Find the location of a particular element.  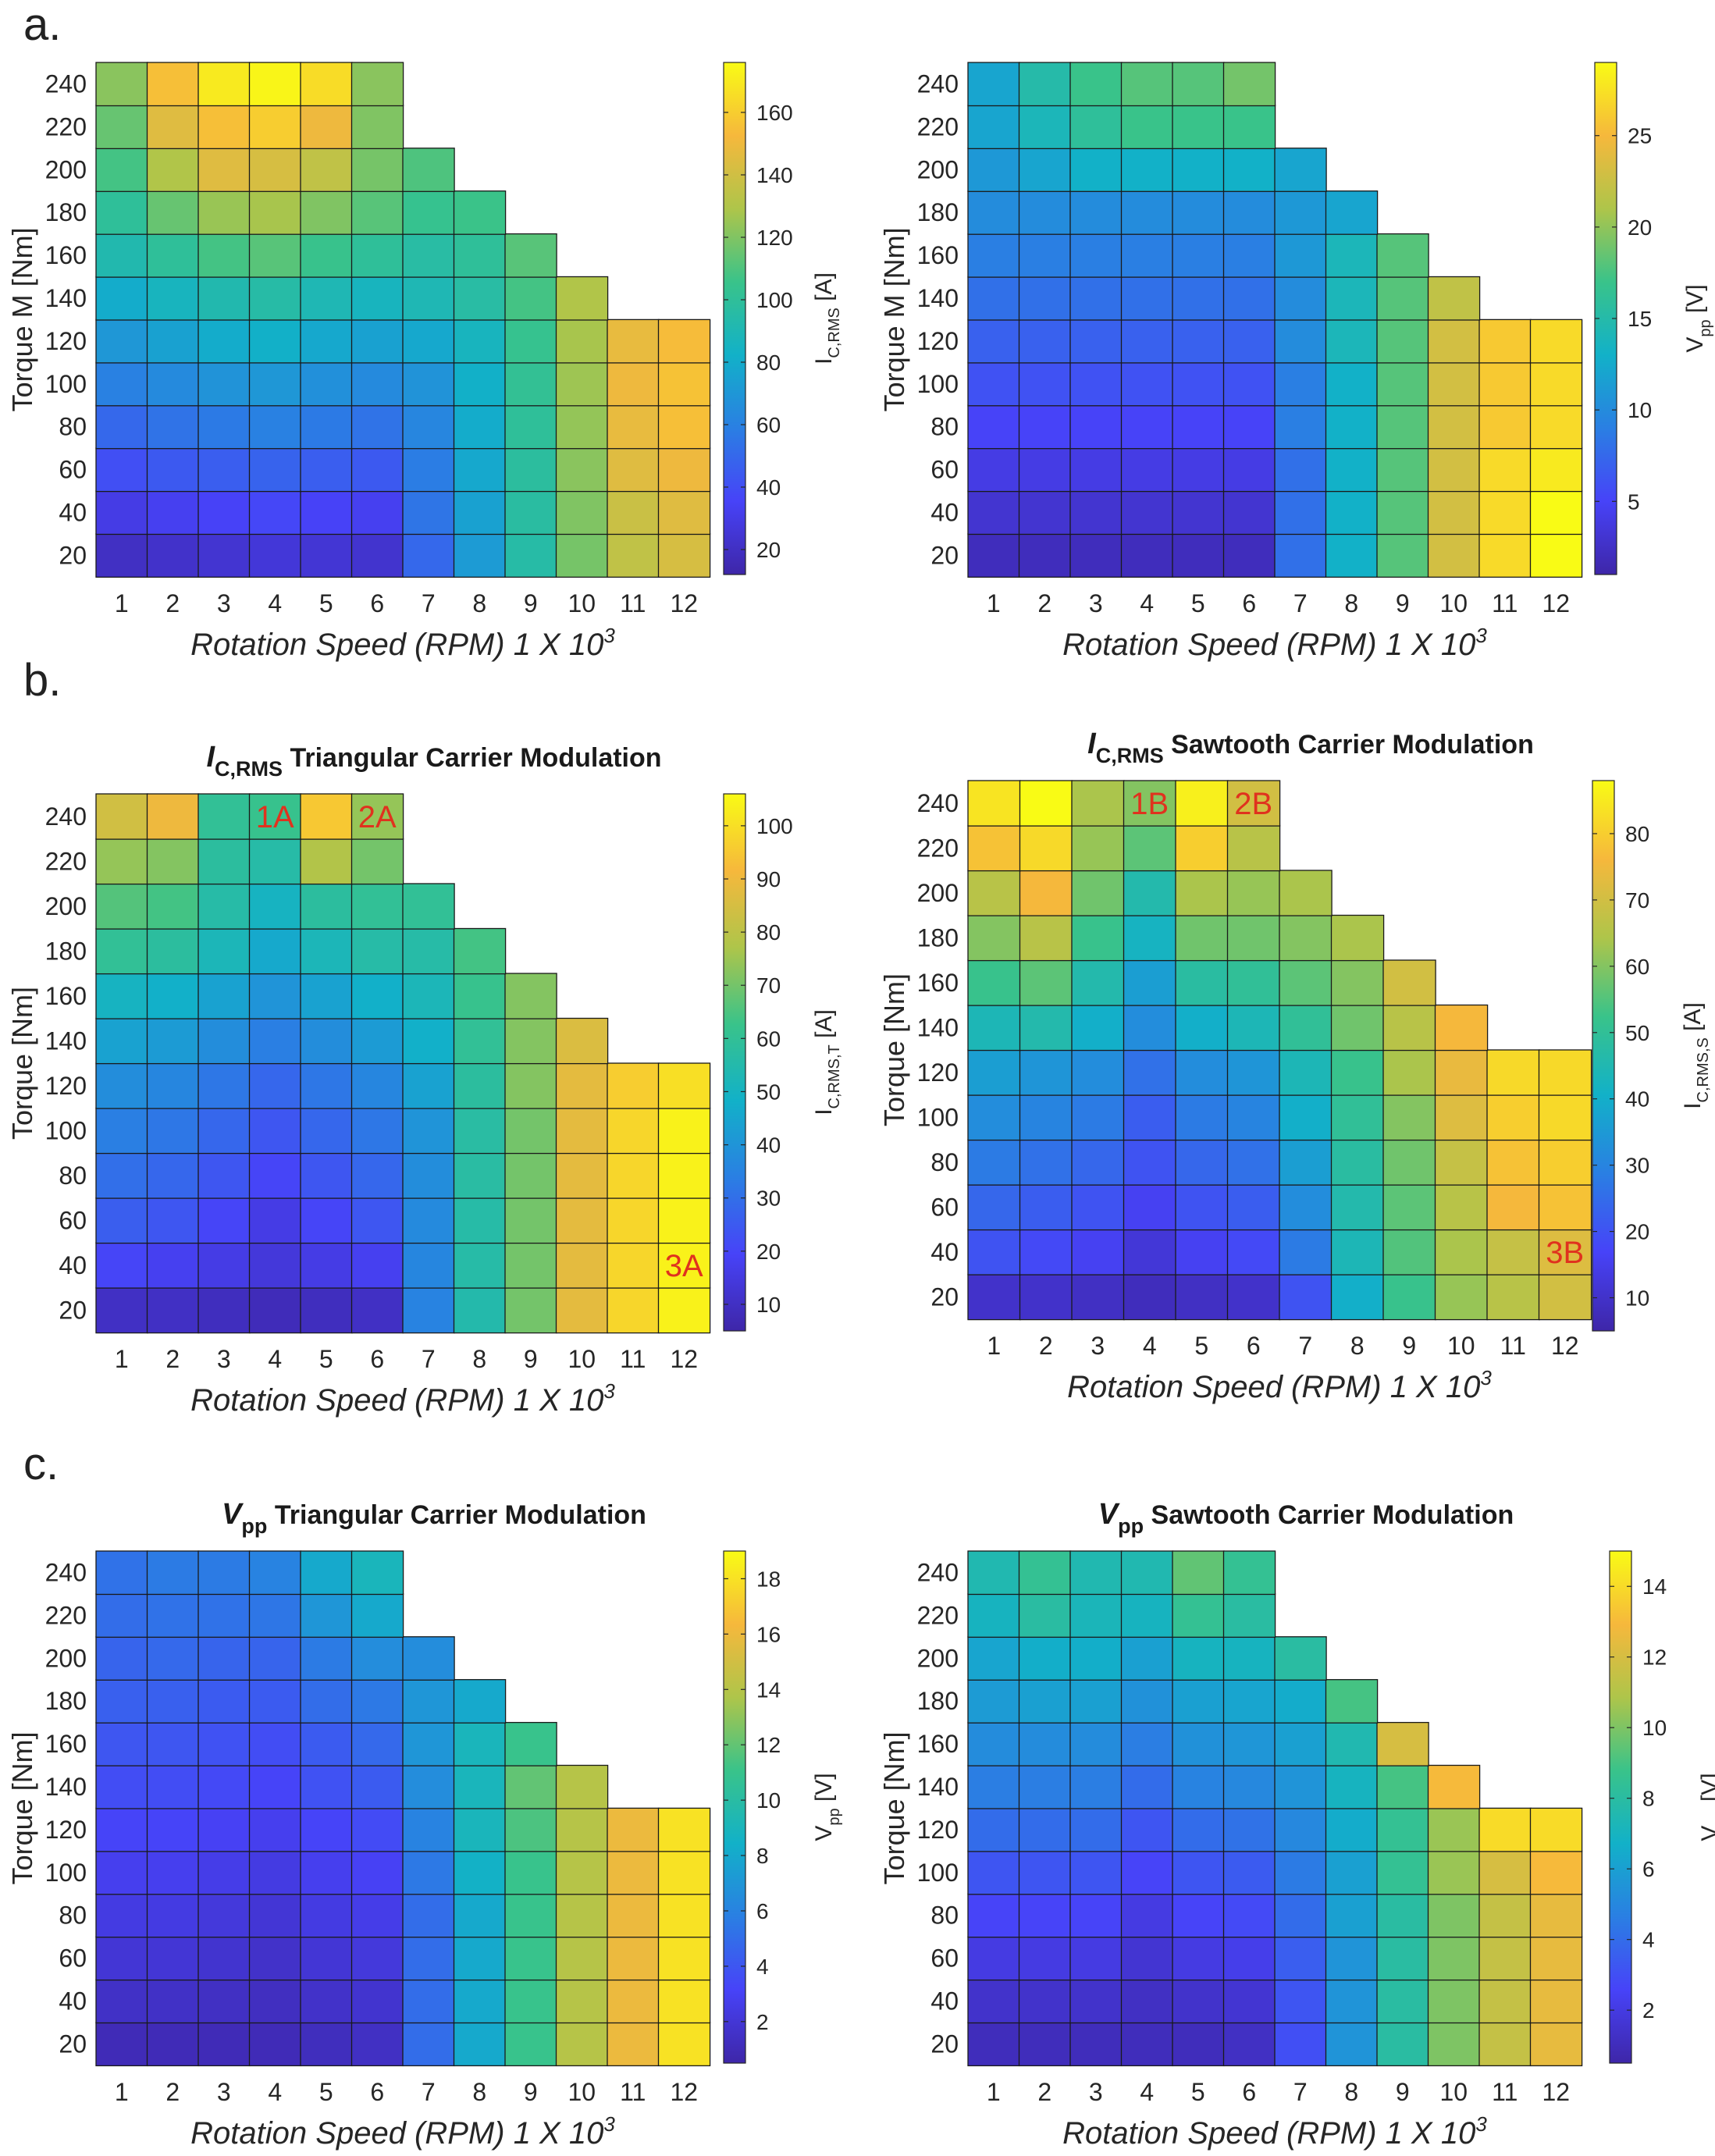

y-tick-label: 40 is located at coordinates (945, 512).